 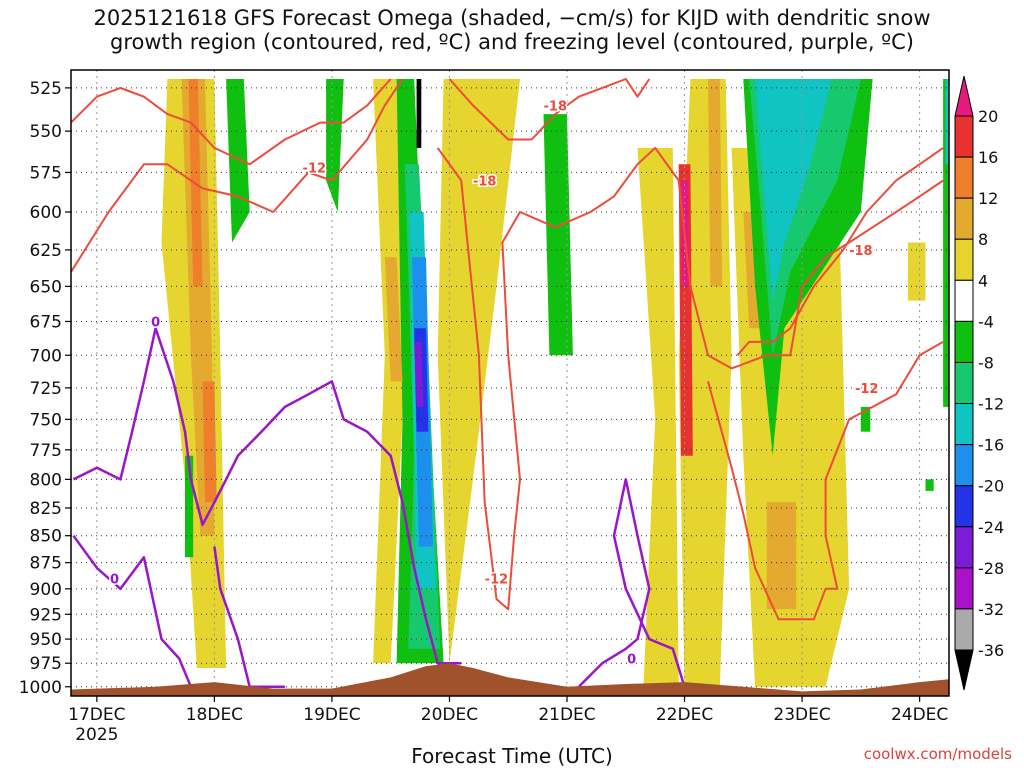 What do you see at coordinates (986, 362) in the screenshot?
I see `colorbar-tick-label-6: -8` at bounding box center [986, 362].